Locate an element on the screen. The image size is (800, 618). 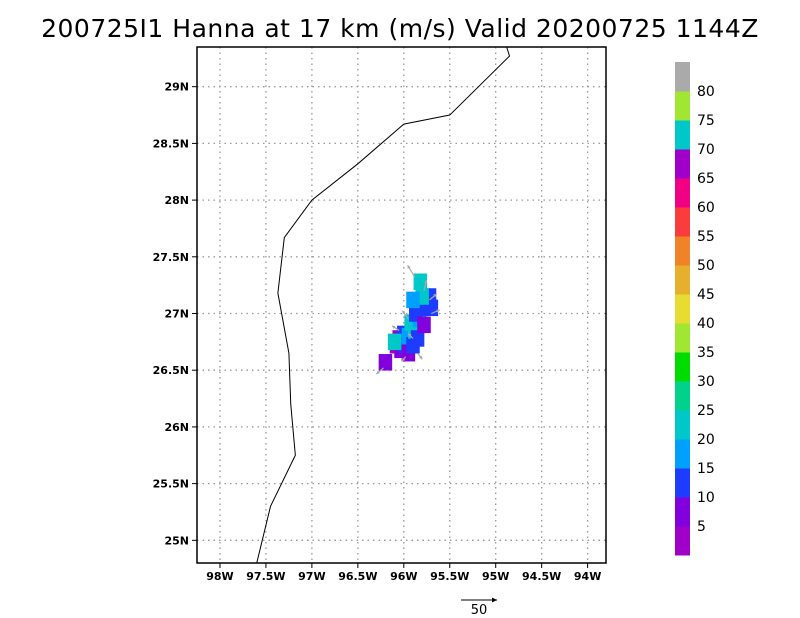
colorbar-label: 10 is located at coordinates (706, 498).